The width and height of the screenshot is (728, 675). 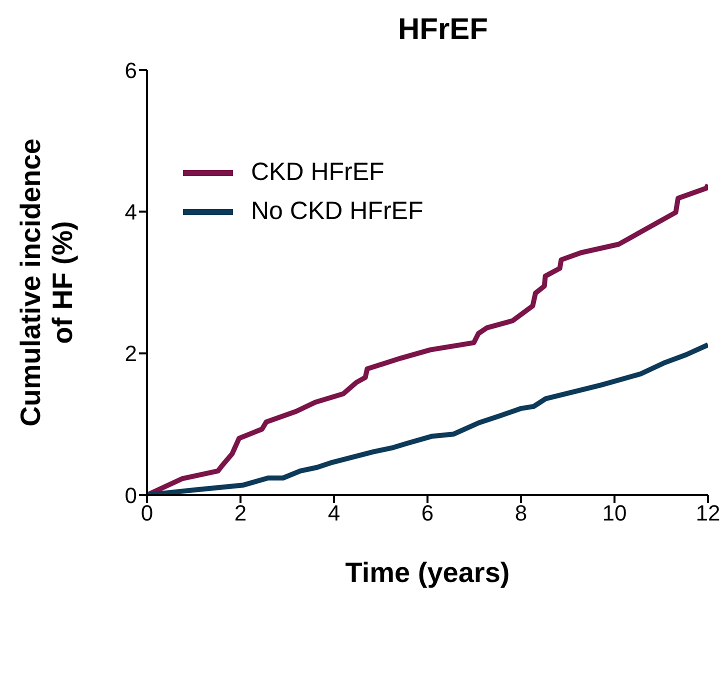 What do you see at coordinates (427, 572) in the screenshot?
I see `x-axis-title: Time (years)` at bounding box center [427, 572].